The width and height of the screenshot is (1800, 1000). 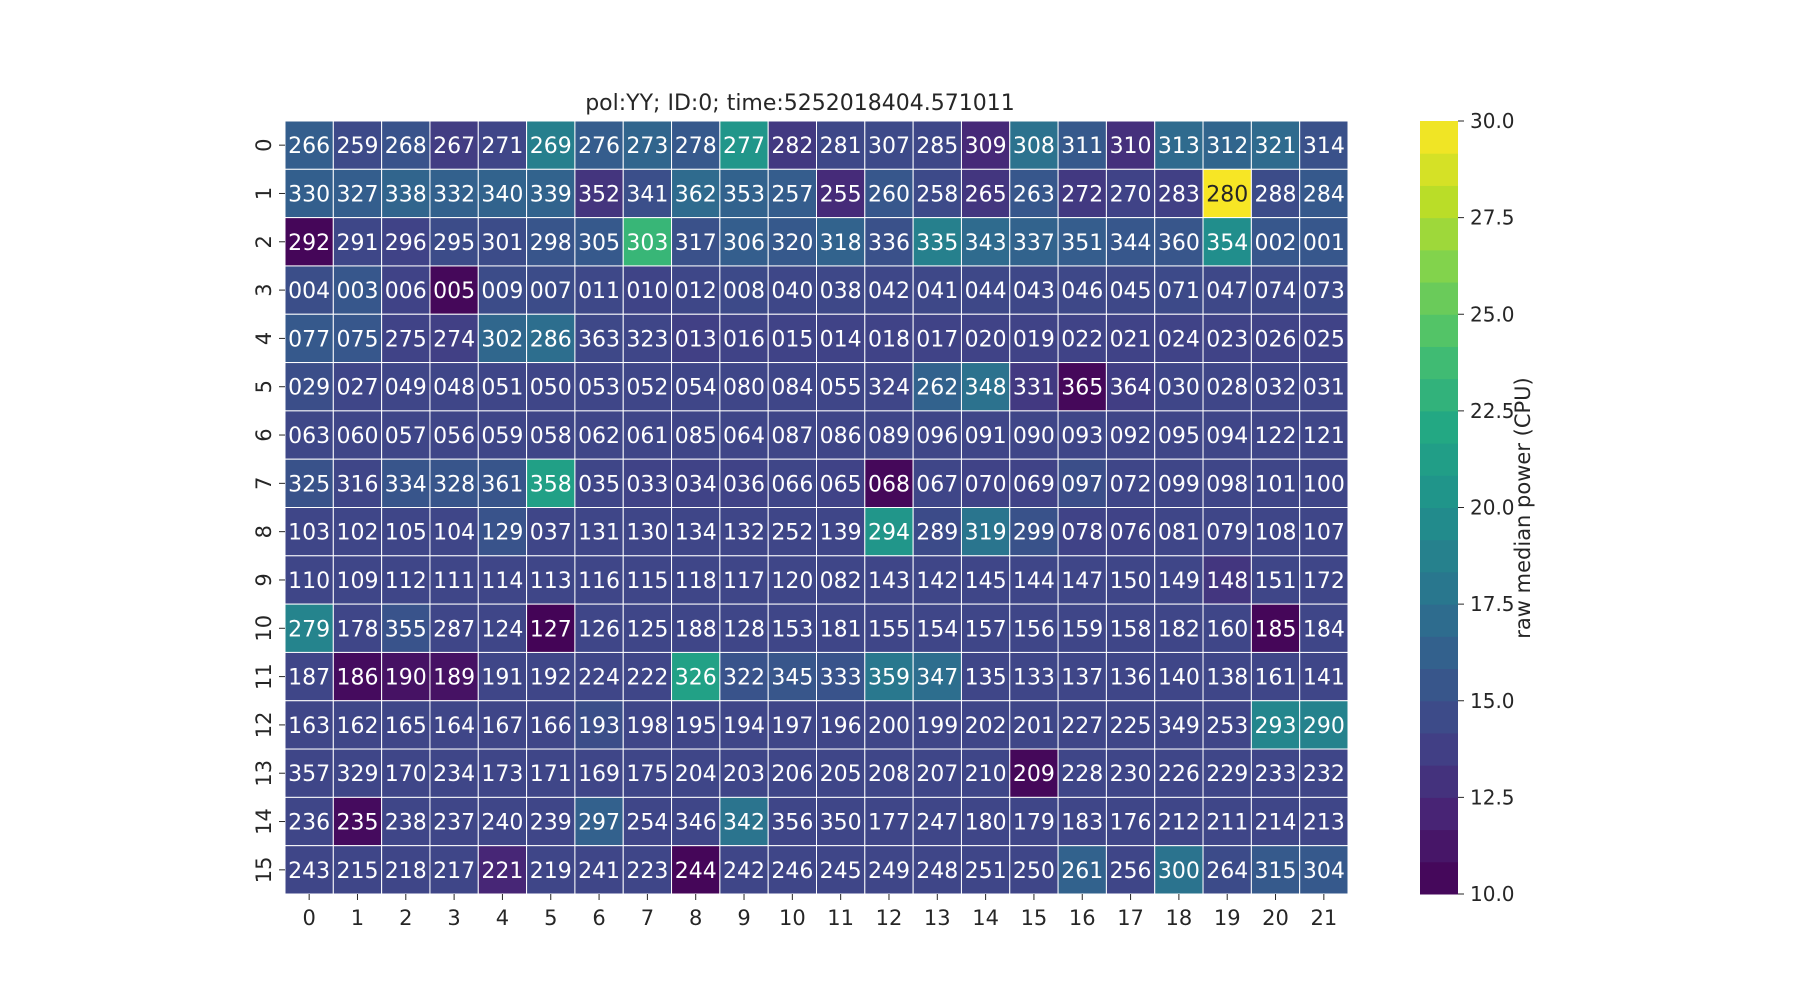 I want to click on cell-label: 343, so click(x=986, y=243).